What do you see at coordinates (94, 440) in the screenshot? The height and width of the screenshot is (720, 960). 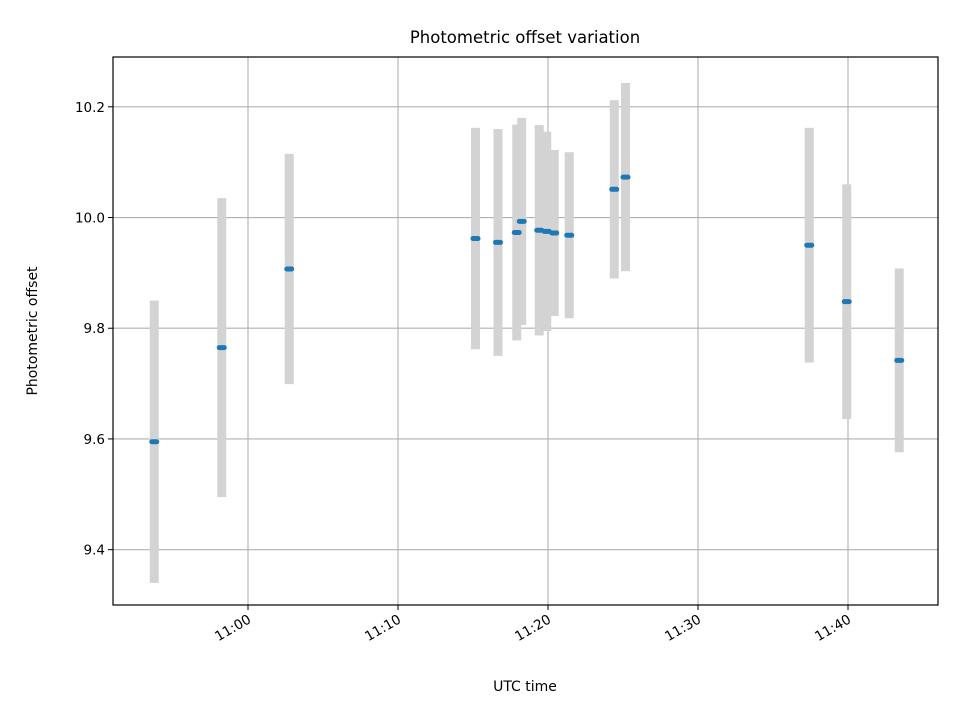 I see `y-tick-label: 9.6` at bounding box center [94, 440].